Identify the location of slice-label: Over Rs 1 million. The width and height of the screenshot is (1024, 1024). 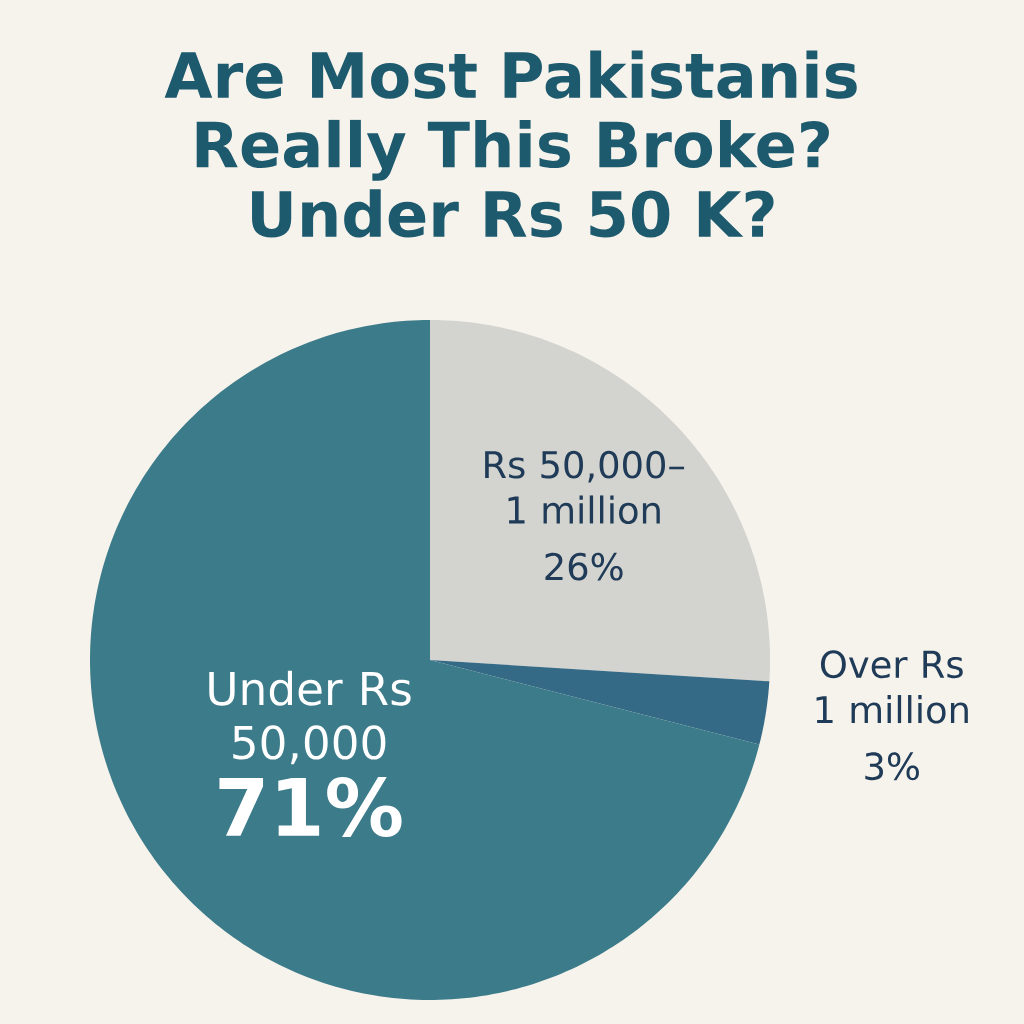
(892, 687).